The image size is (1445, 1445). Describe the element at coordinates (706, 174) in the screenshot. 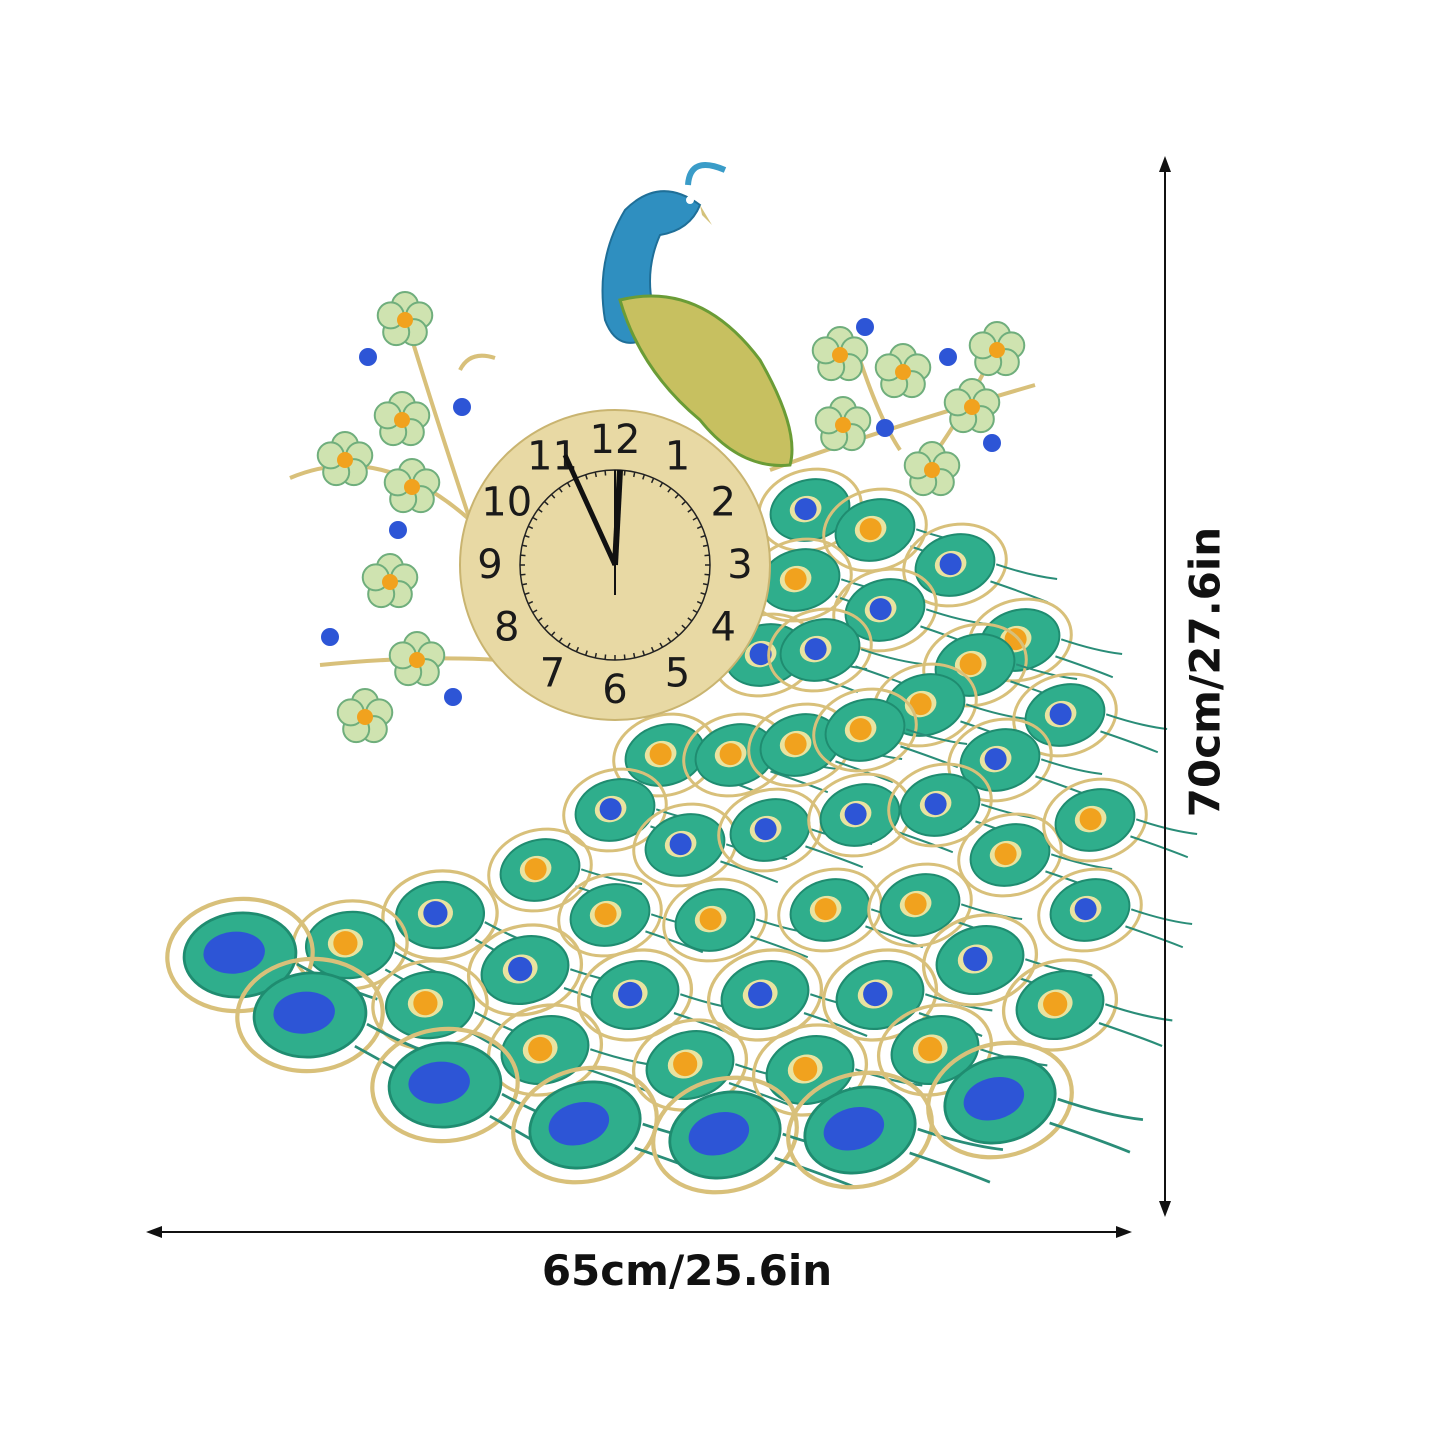

I see `peacock-crest` at that location.